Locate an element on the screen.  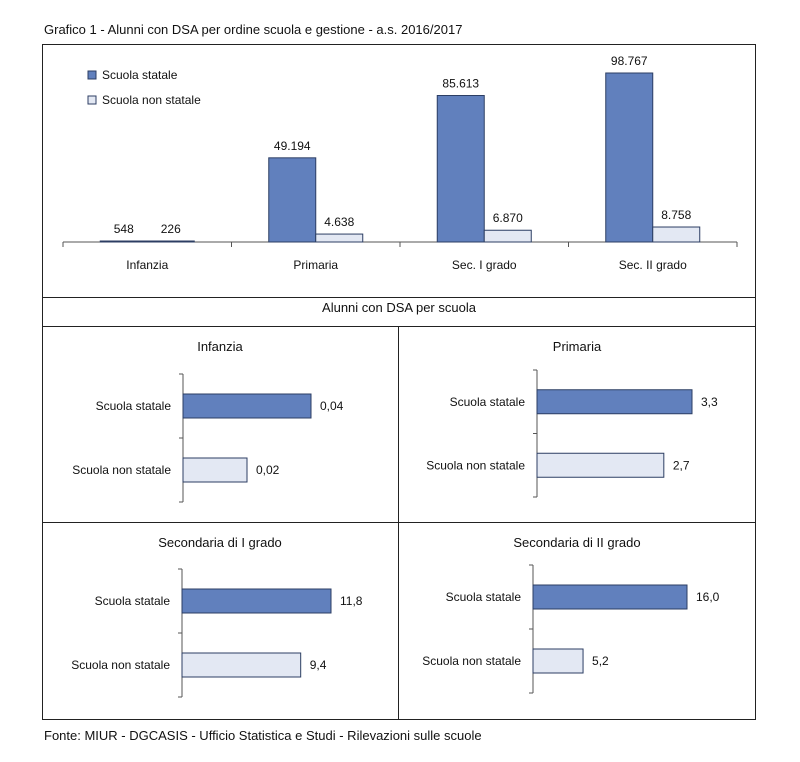
data-label-statale: 3,3 is located at coordinates (709, 402).